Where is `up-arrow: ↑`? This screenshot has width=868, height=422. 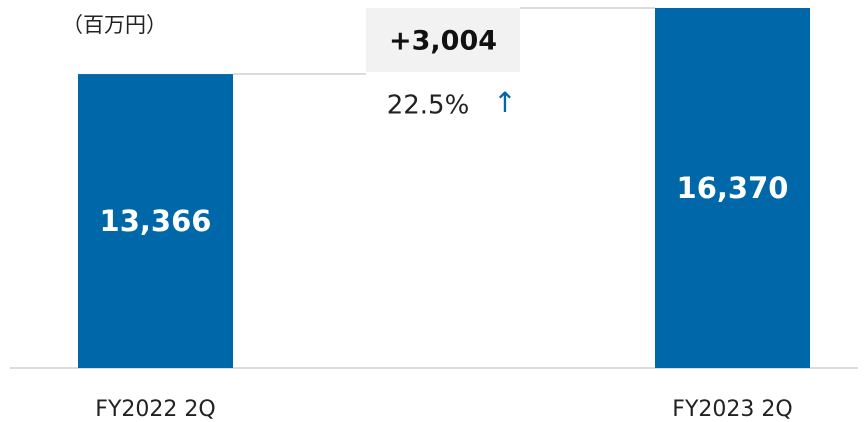
up-arrow: ↑ is located at coordinates (504, 102).